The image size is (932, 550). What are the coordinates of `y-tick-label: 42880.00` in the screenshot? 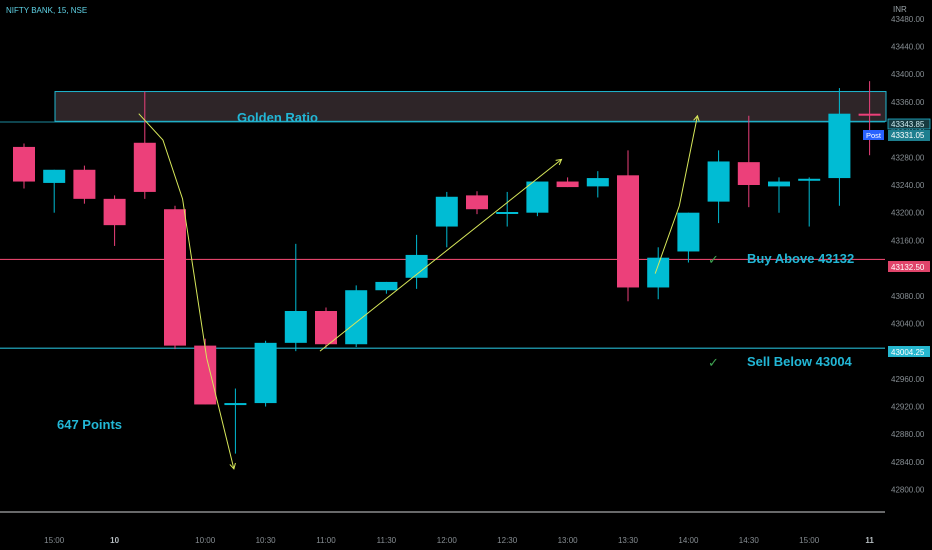 It's located at (908, 434).